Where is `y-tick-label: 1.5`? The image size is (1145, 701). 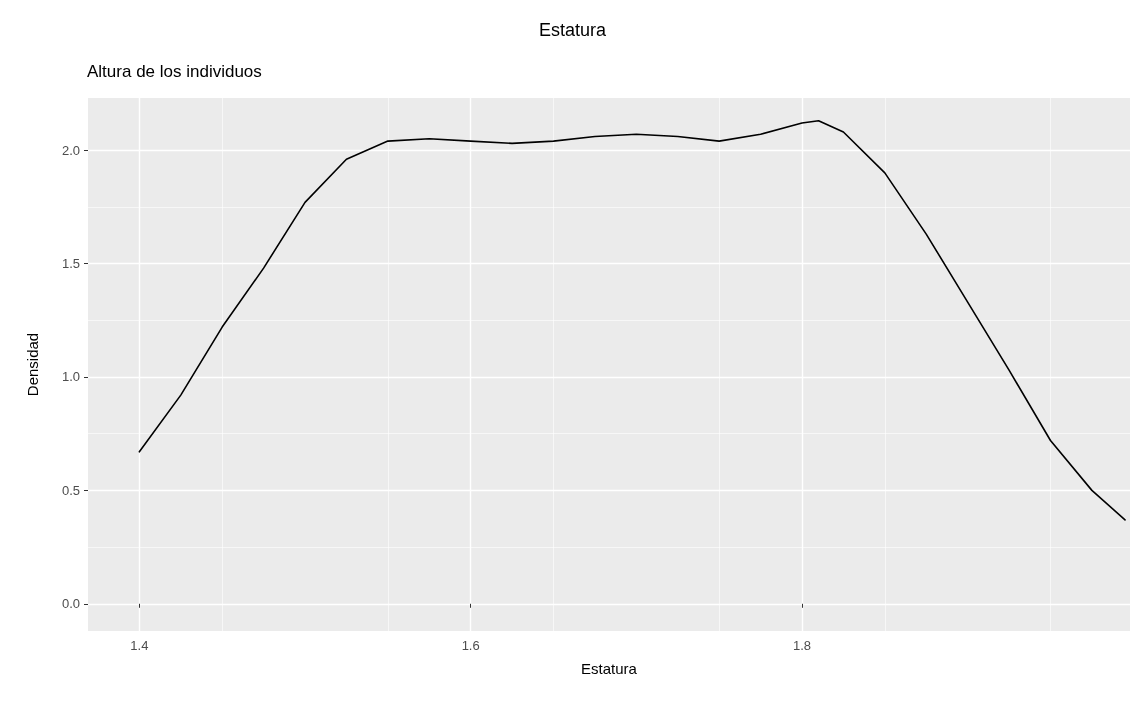 y-tick-label: 1.5 is located at coordinates (70, 264).